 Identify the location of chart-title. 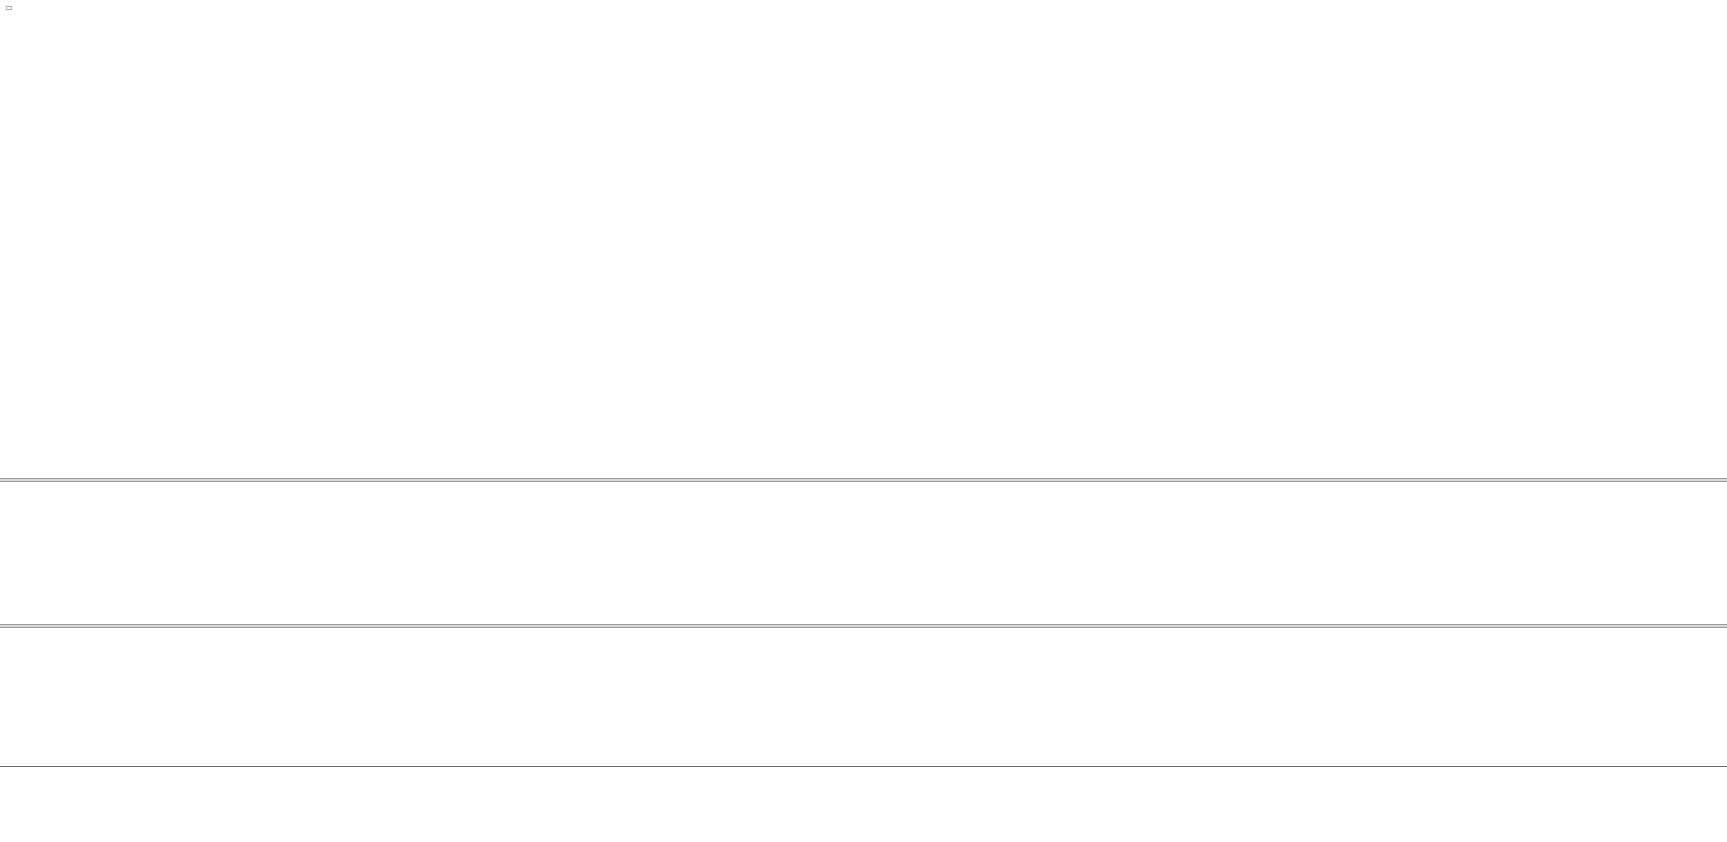
(12, 8).